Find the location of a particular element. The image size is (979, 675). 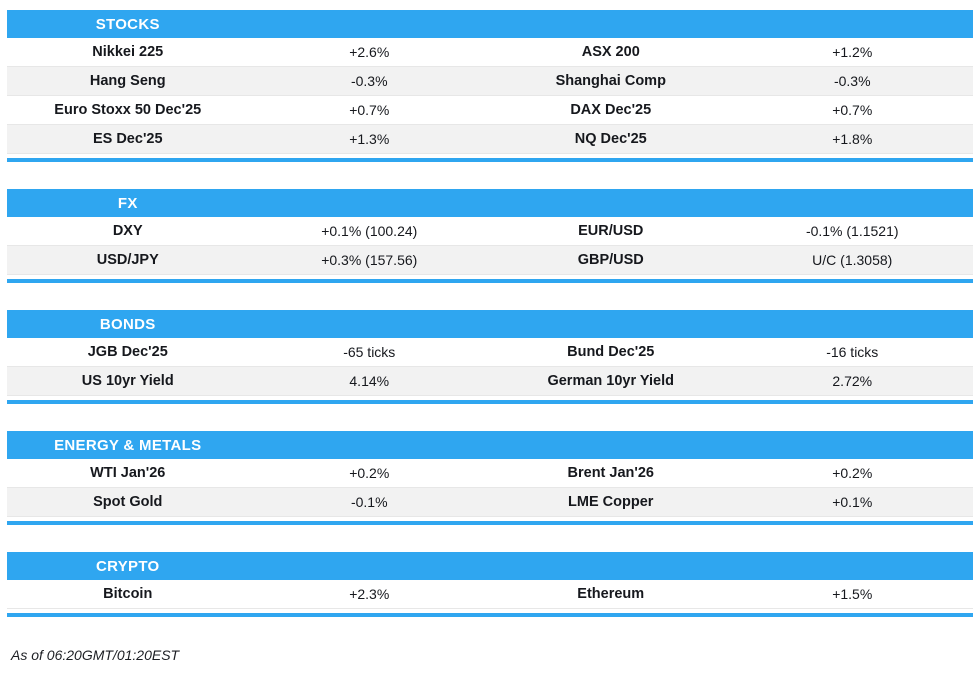

table-row: USD/JPY +0.3% (157.56) GBP/USD U/C (1.3058) is located at coordinates (490, 260).